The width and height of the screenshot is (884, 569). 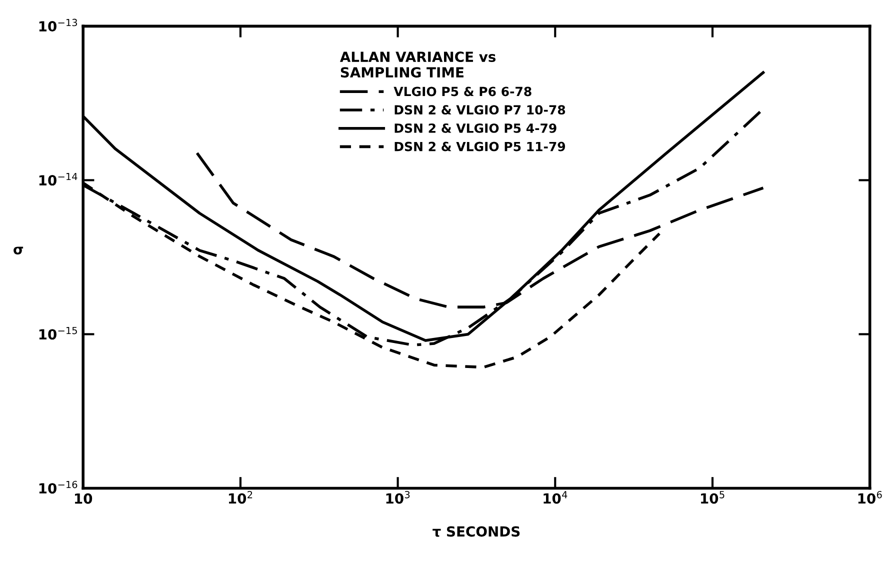 What do you see at coordinates (58, 333) in the screenshot?
I see `y-tick-label: 10$^{−15}$` at bounding box center [58, 333].